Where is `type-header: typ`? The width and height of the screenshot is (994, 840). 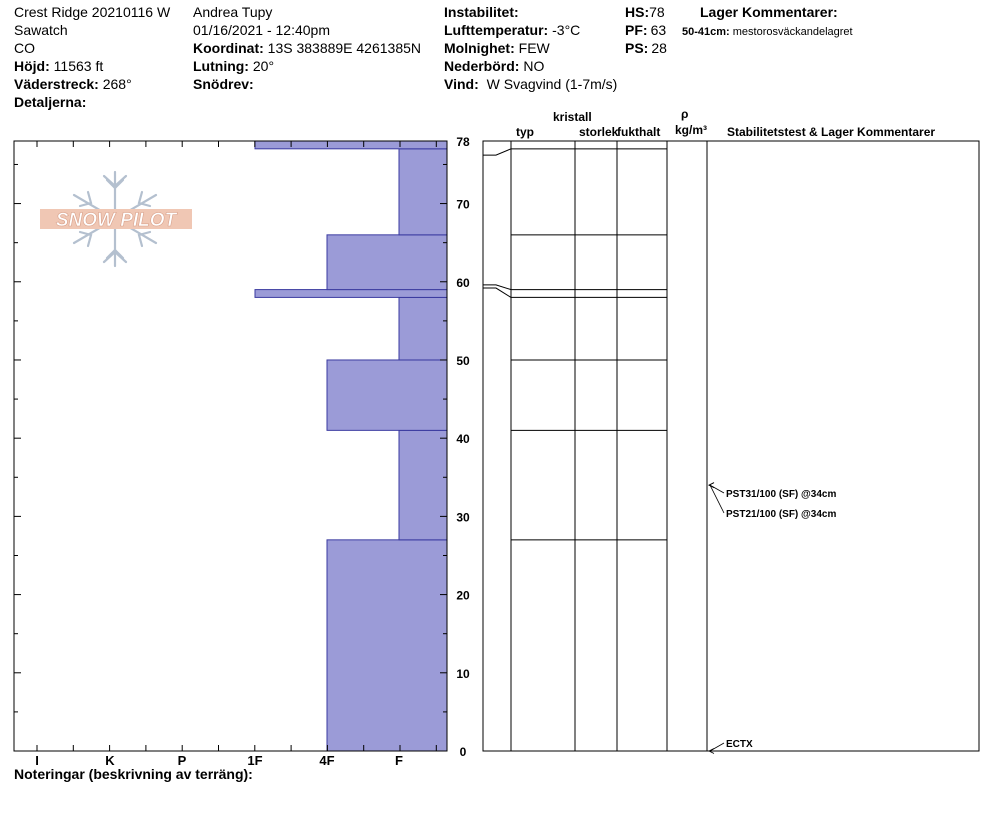 type-header: typ is located at coordinates (525, 132).